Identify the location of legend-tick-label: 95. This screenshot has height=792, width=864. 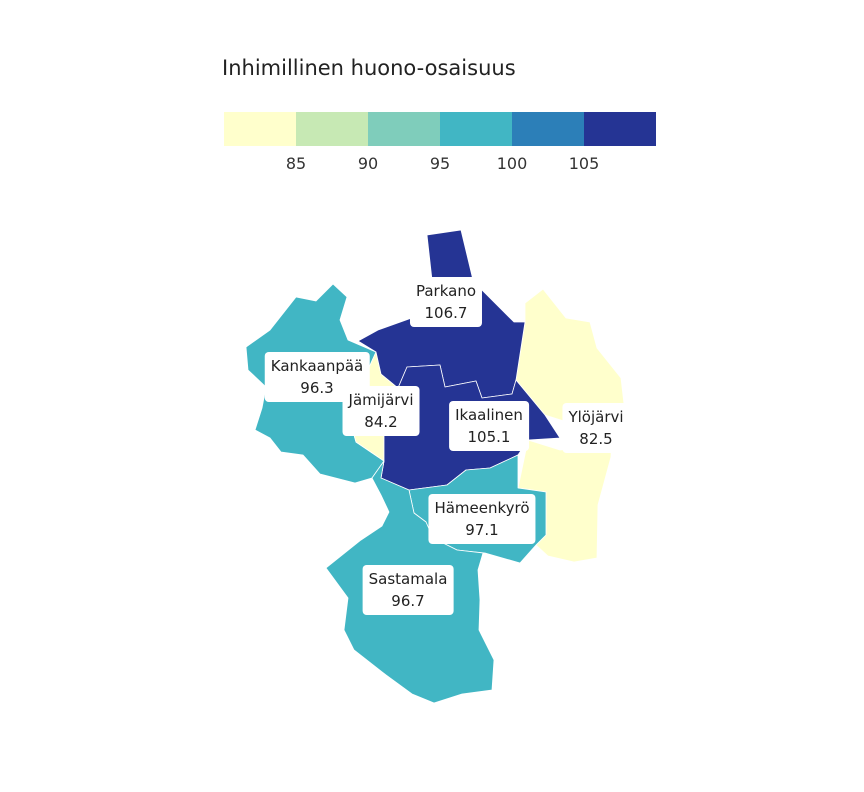
(440, 163).